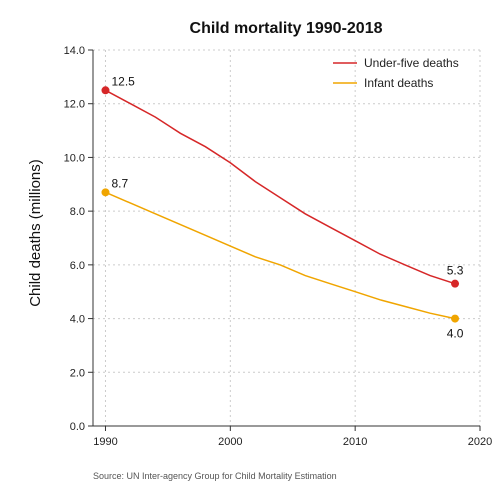 This screenshot has width=500, height=500. I want to click on x-tick-label: 2010, so click(355, 442).